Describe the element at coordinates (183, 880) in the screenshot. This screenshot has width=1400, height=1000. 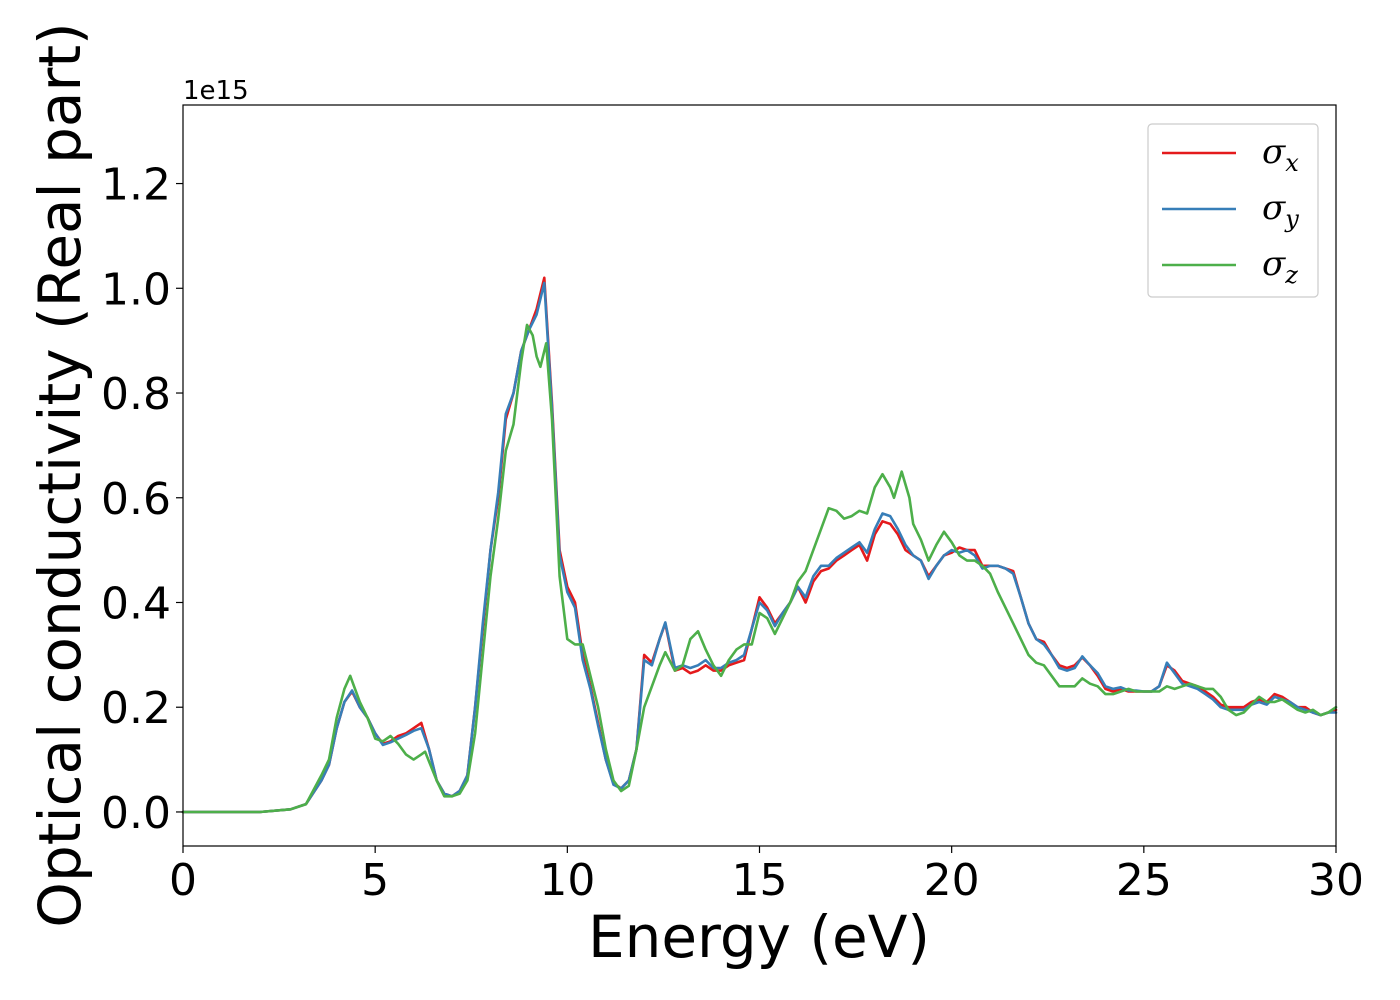
I see `x-tick-label: 0` at that location.